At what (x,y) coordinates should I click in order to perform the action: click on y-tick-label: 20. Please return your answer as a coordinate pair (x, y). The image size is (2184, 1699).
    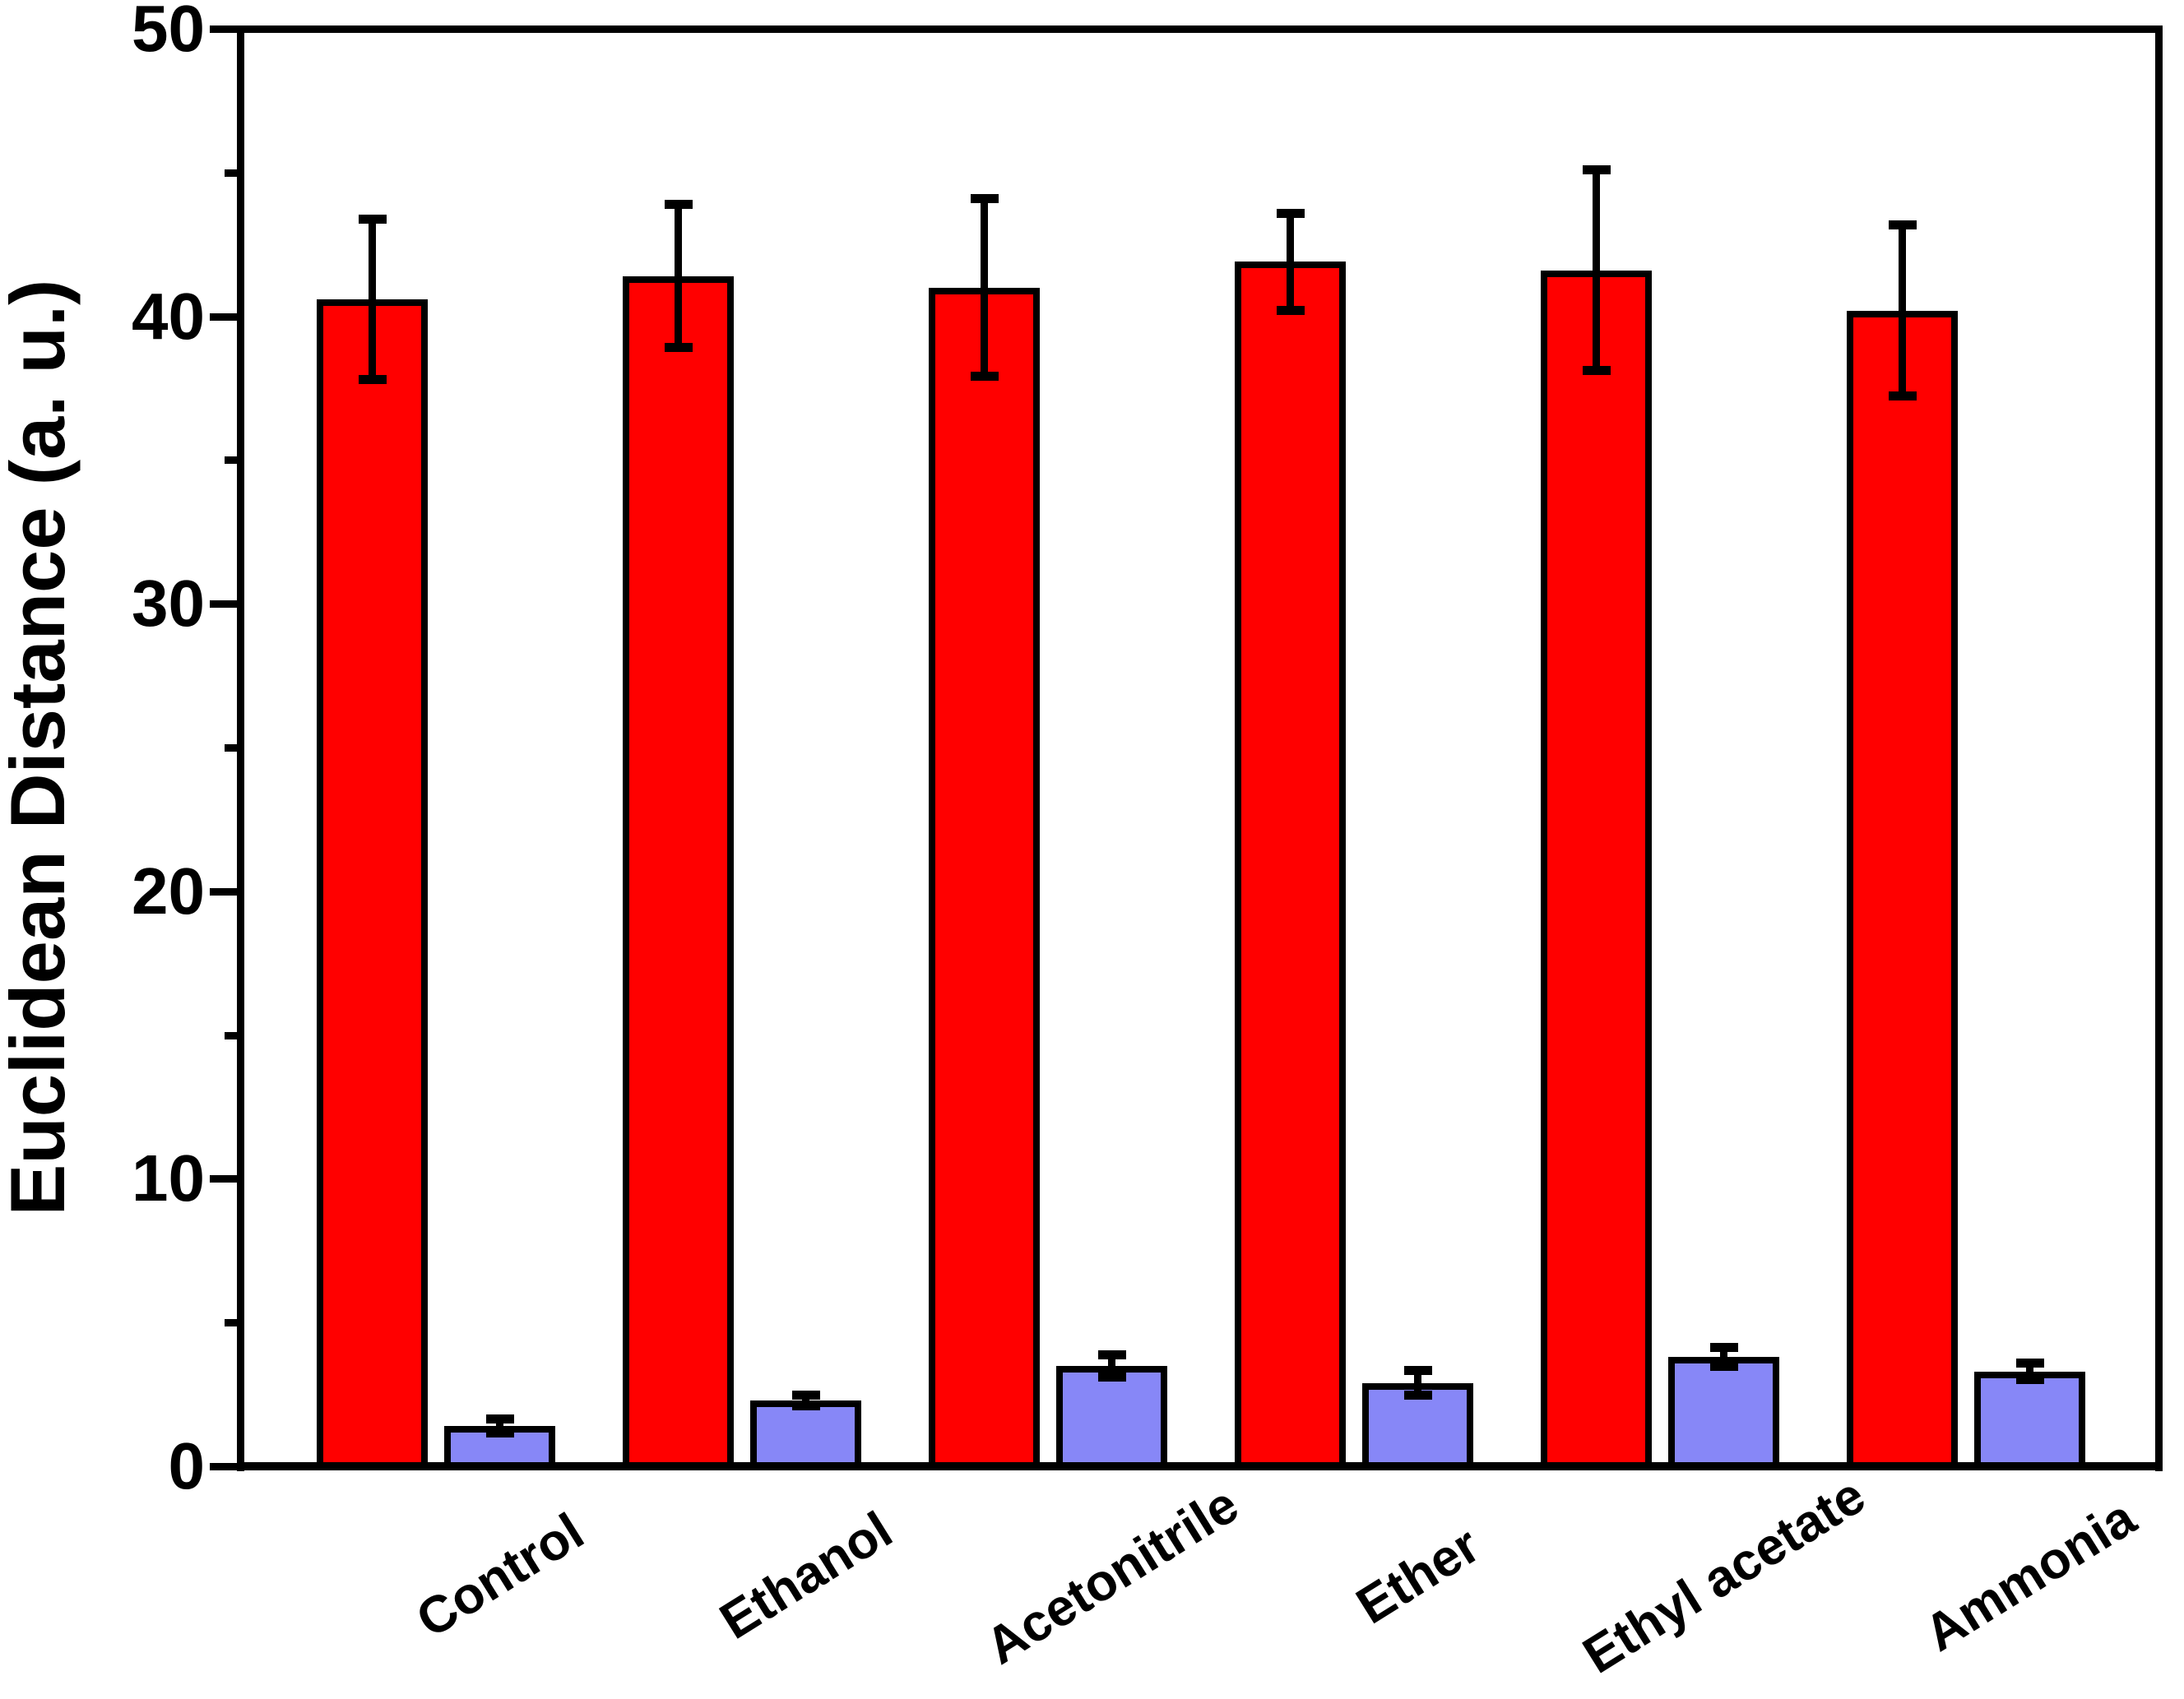
    Looking at the image, I should click on (168, 891).